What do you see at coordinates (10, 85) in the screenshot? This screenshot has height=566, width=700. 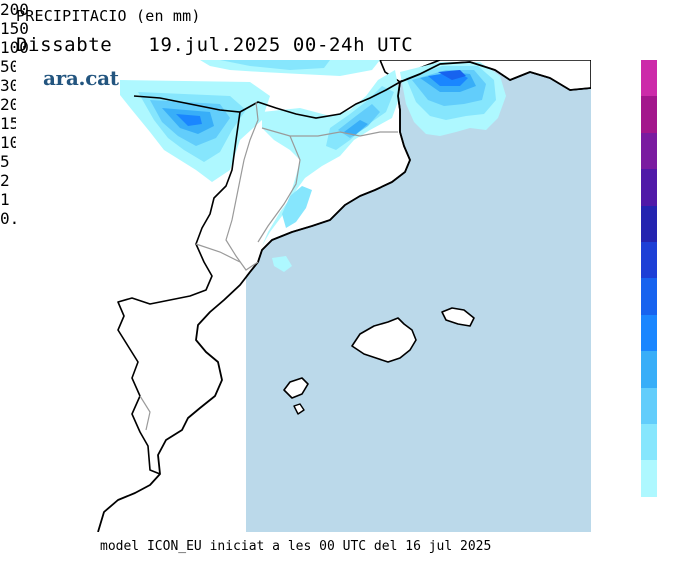 I see `legend-label: 30` at bounding box center [10, 85].